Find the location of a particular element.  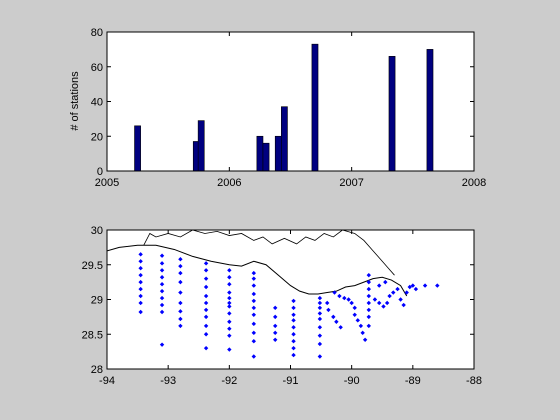

map-y-tick-label: 30 is located at coordinates (97, 231).